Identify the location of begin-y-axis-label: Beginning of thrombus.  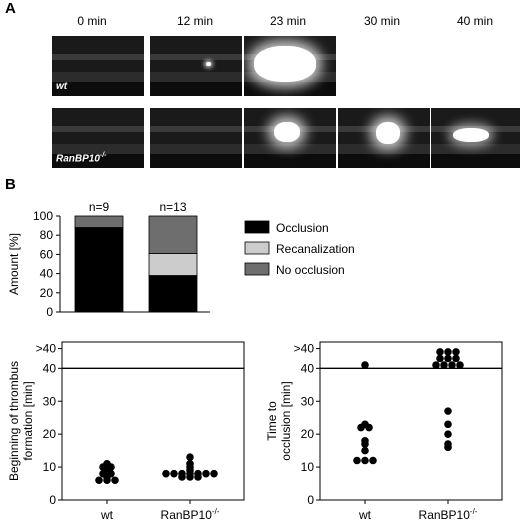
(14, 421).